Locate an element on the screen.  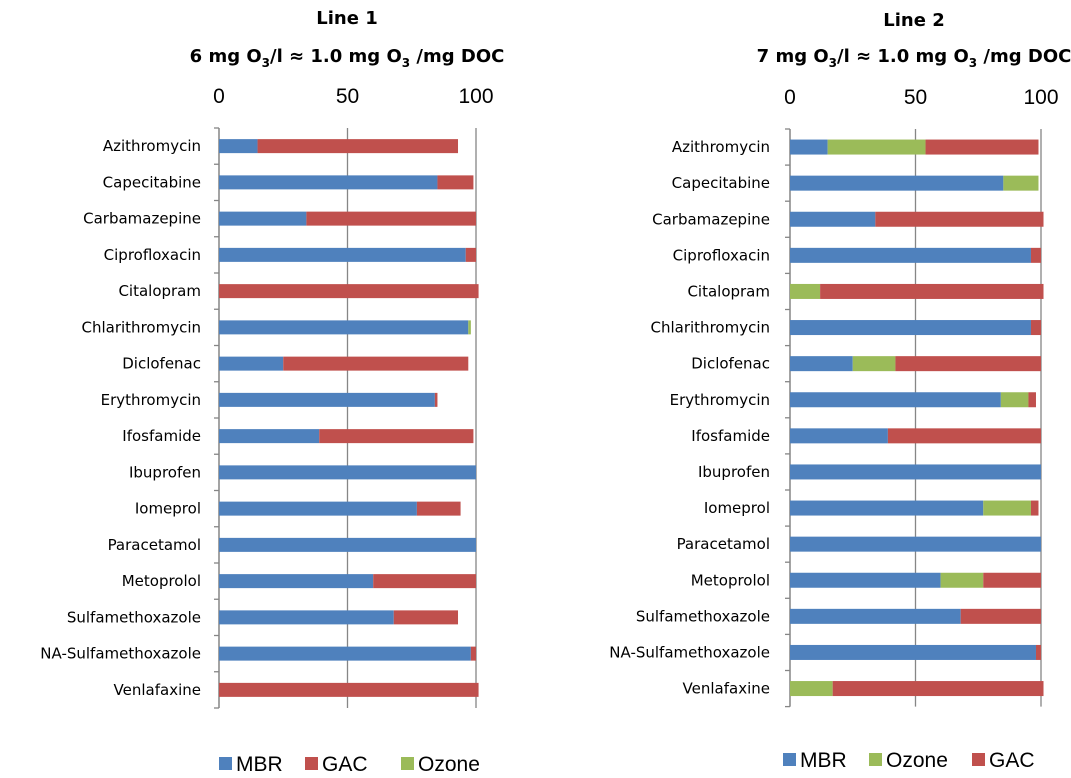
chart-title-line1: Line 2 is located at coordinates (913, 20).